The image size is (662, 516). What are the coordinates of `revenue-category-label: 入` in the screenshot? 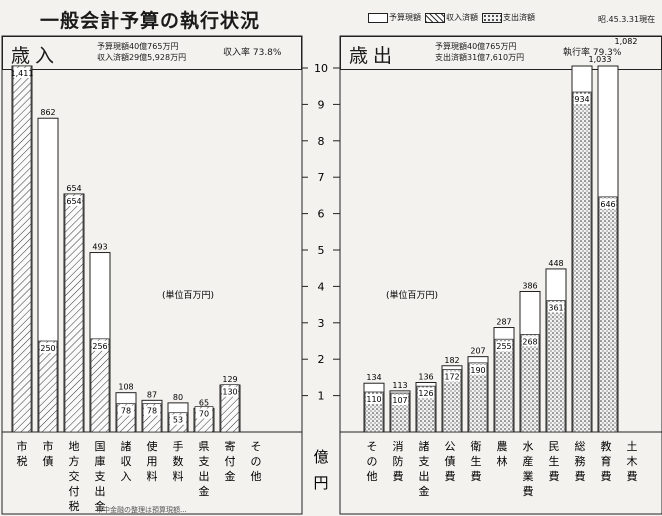 It's located at (126, 476).